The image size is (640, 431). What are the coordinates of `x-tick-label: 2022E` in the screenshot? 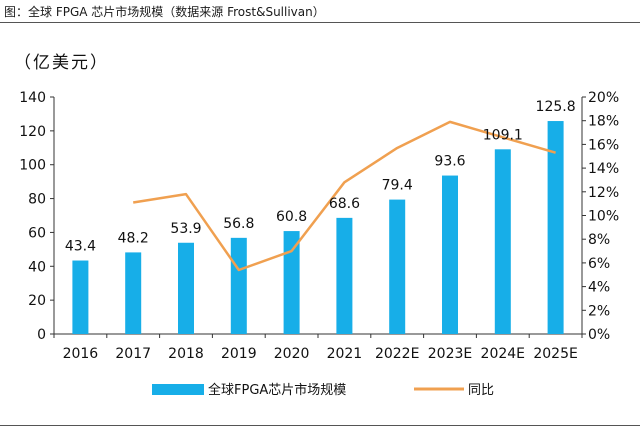 It's located at (397, 354).